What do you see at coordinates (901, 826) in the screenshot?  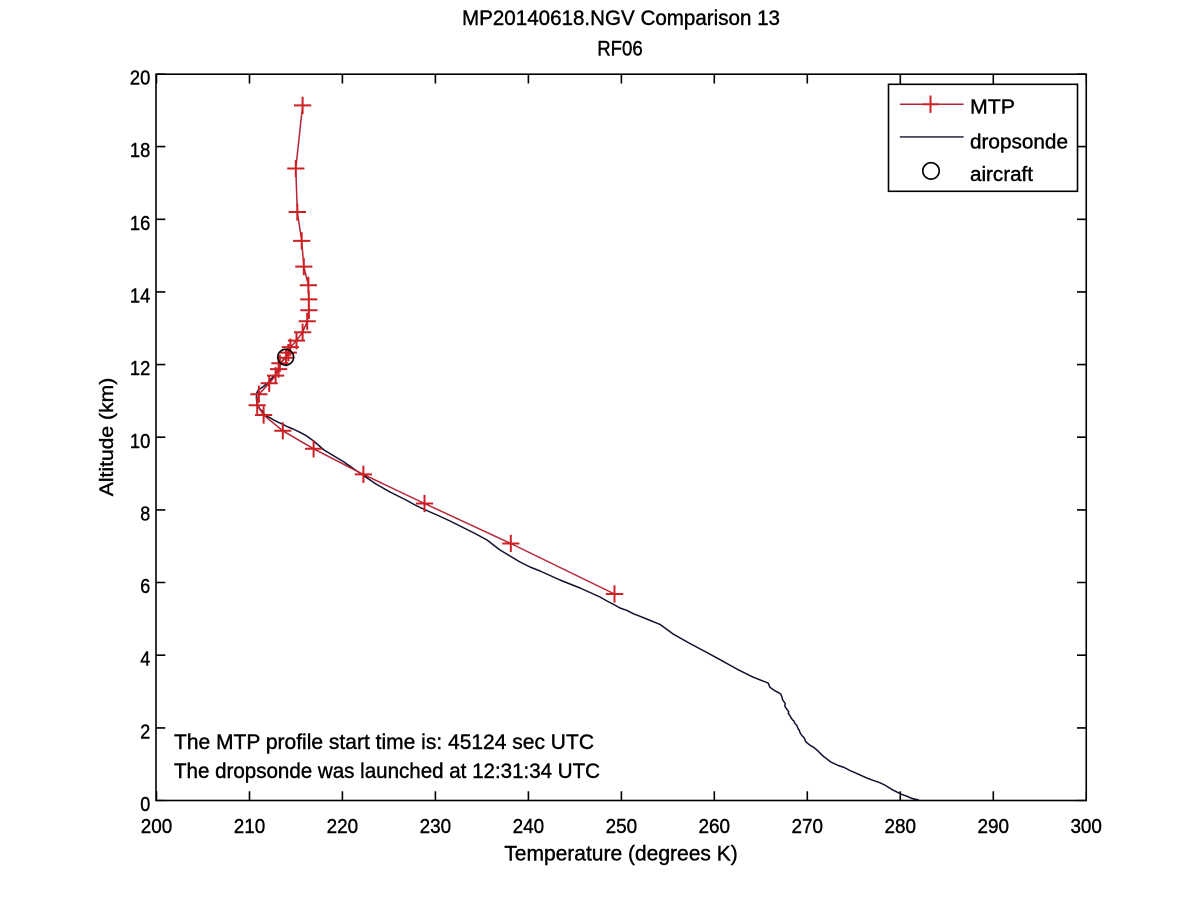 I see `svg-text: 280` at bounding box center [901, 826].